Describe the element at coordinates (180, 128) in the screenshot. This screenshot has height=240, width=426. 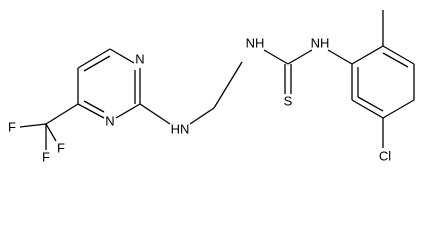
I see `atom-label: HN` at that location.